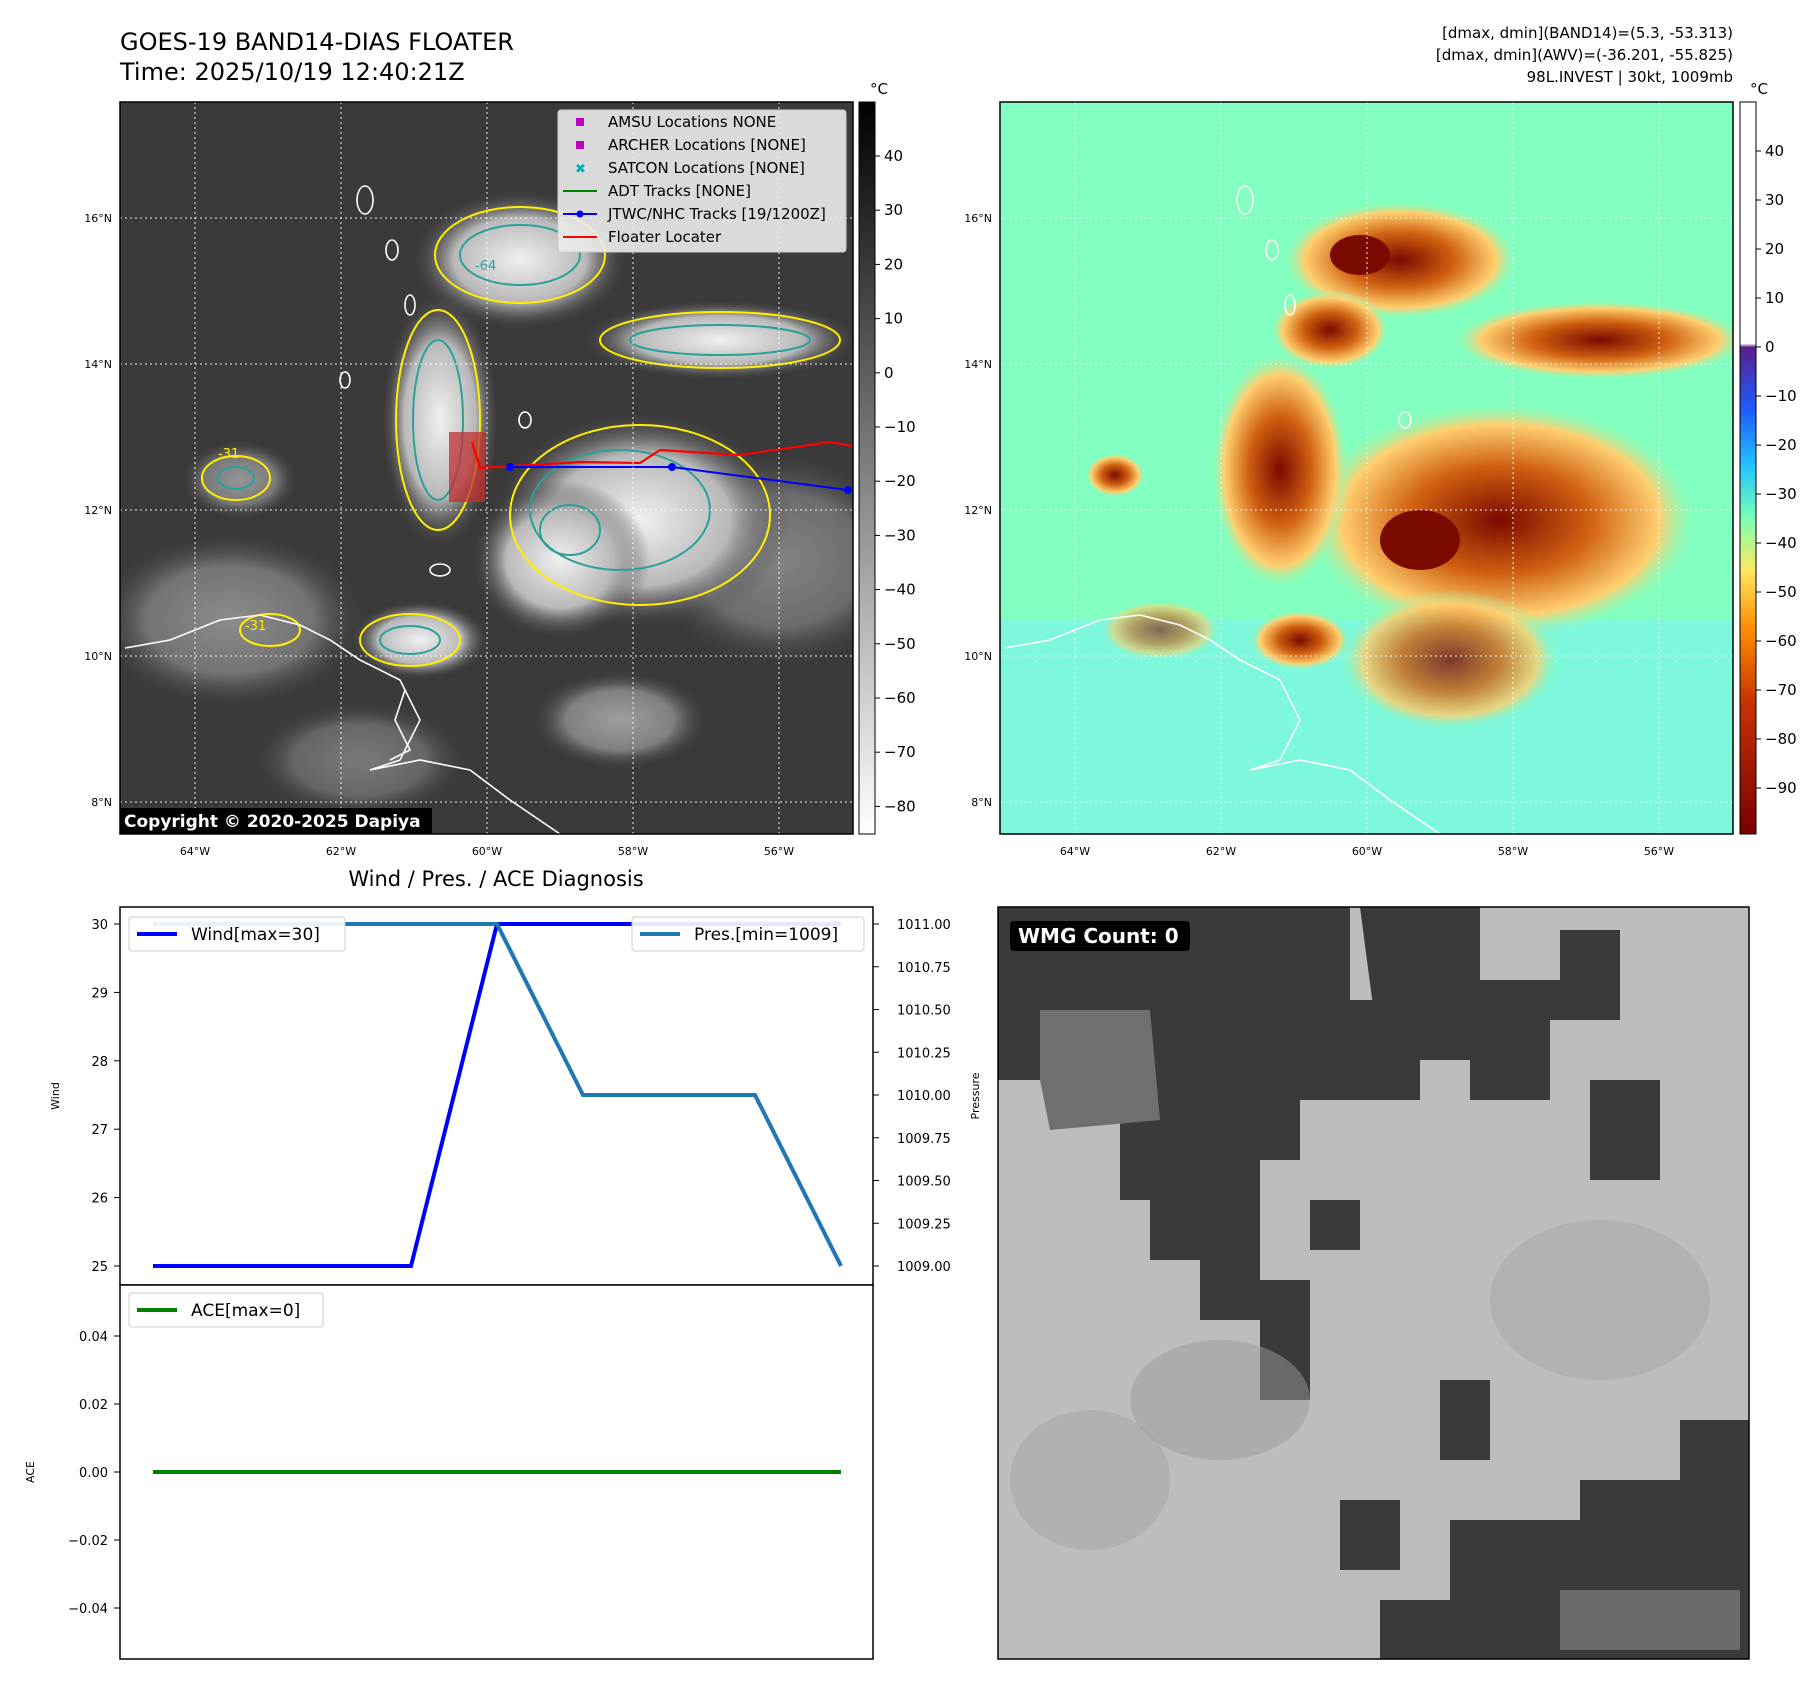 The image size is (1813, 1690). Describe the element at coordinates (449, 1472) in the screenshot. I see `ace-chart: 0.04 0.02 0.00 −0.02 −0.04 ACE ACE[max=0]` at that location.